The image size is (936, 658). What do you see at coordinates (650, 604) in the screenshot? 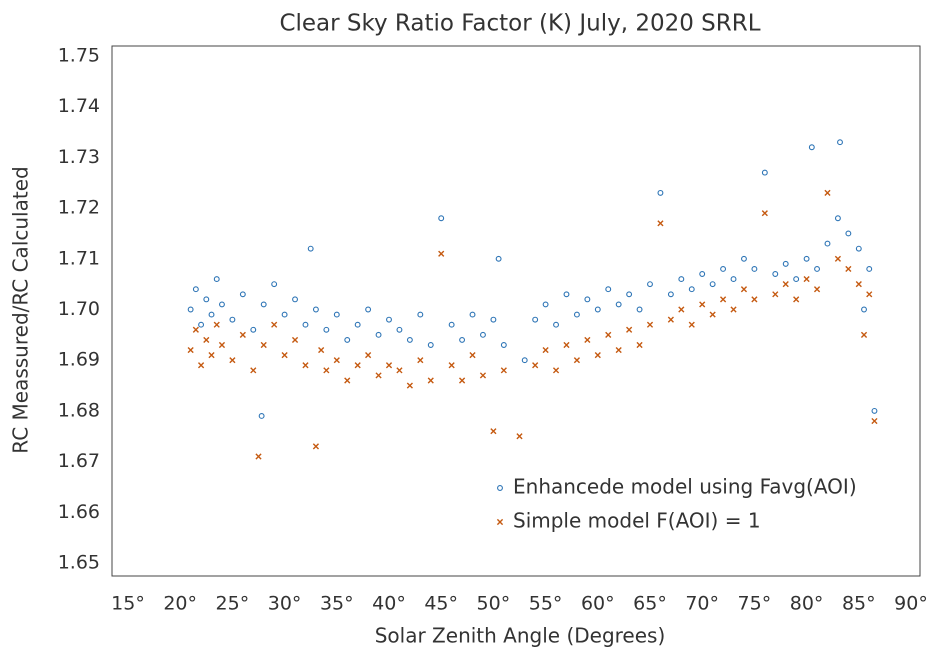
I see `x-tick-label: 65°` at bounding box center [650, 604].